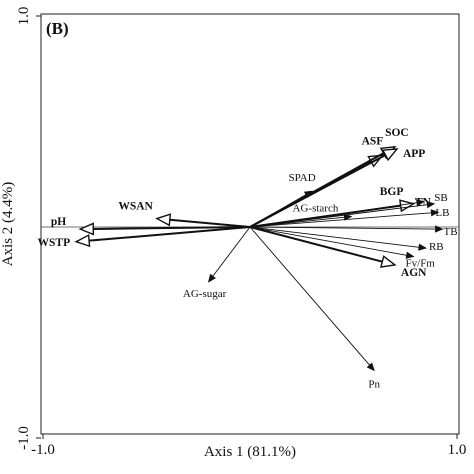 This screenshot has width=474, height=474. I want to click on vector-sb: SB, so click(348, 210).